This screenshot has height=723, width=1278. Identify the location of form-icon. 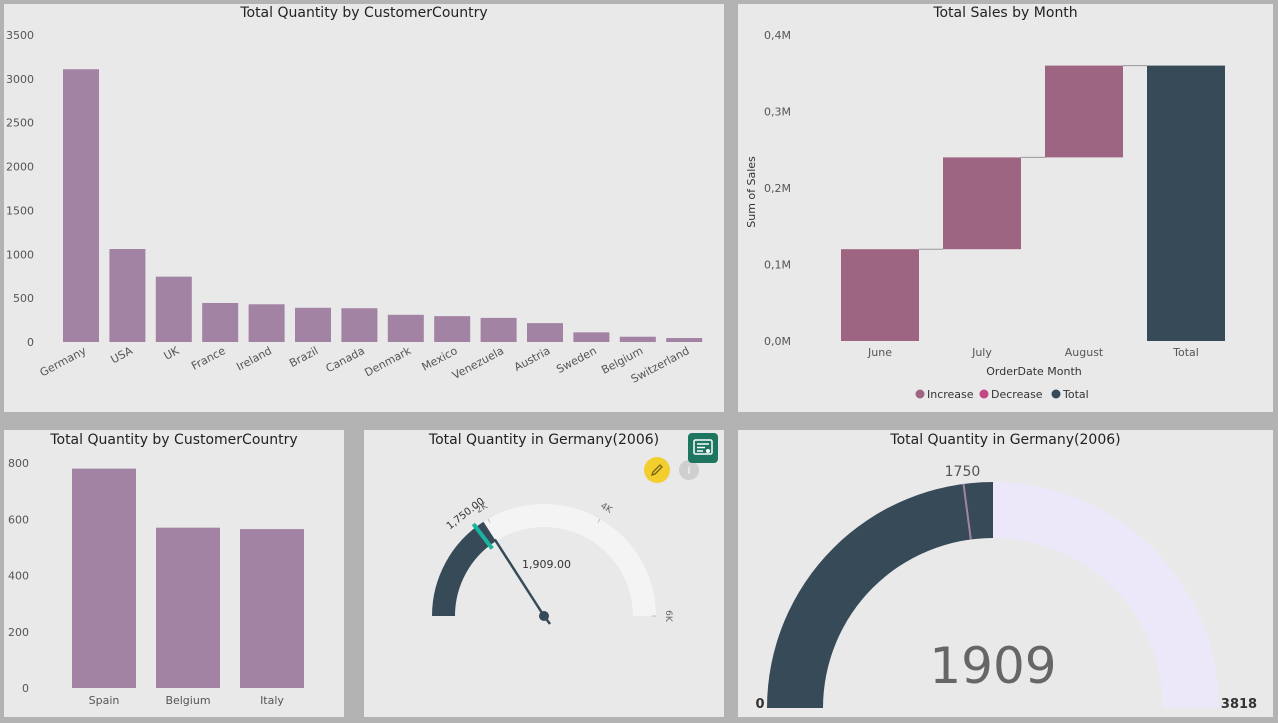
(703, 447).